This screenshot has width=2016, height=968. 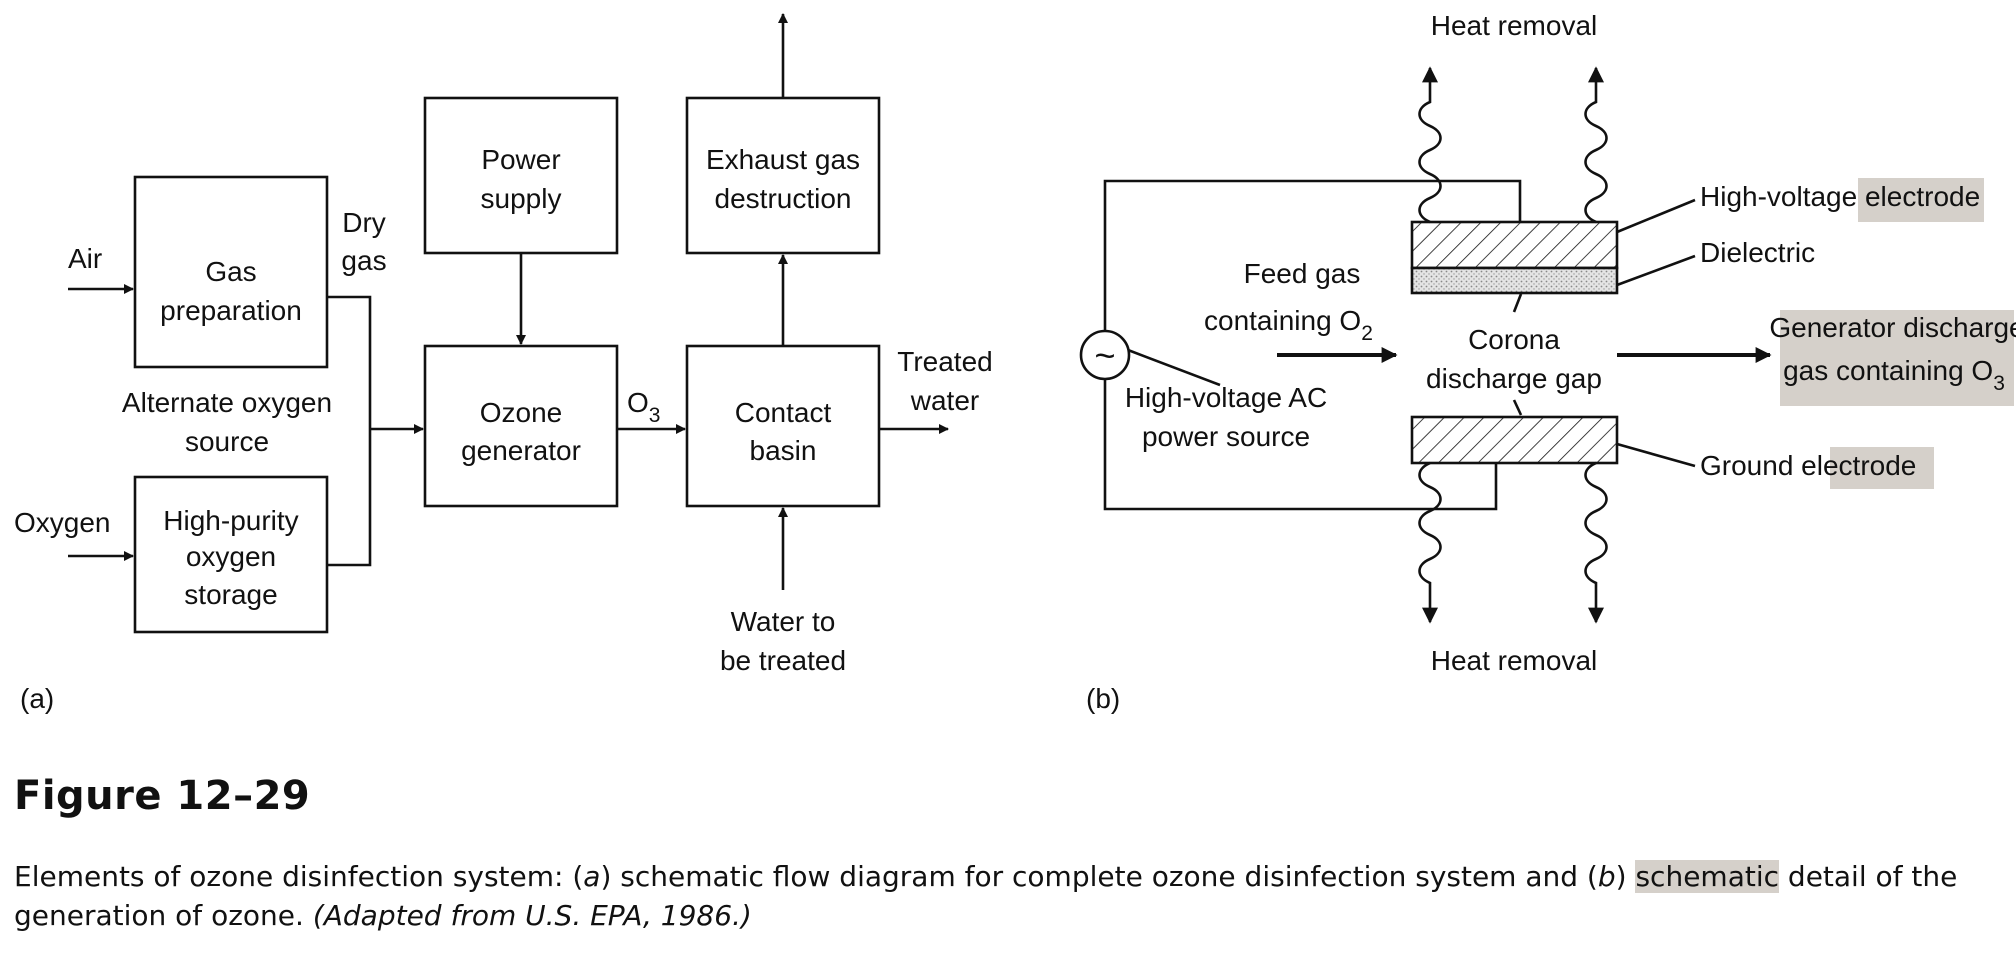 What do you see at coordinates (1596, 542) in the screenshot?
I see `heat-wave-bottom-right` at bounding box center [1596, 542].